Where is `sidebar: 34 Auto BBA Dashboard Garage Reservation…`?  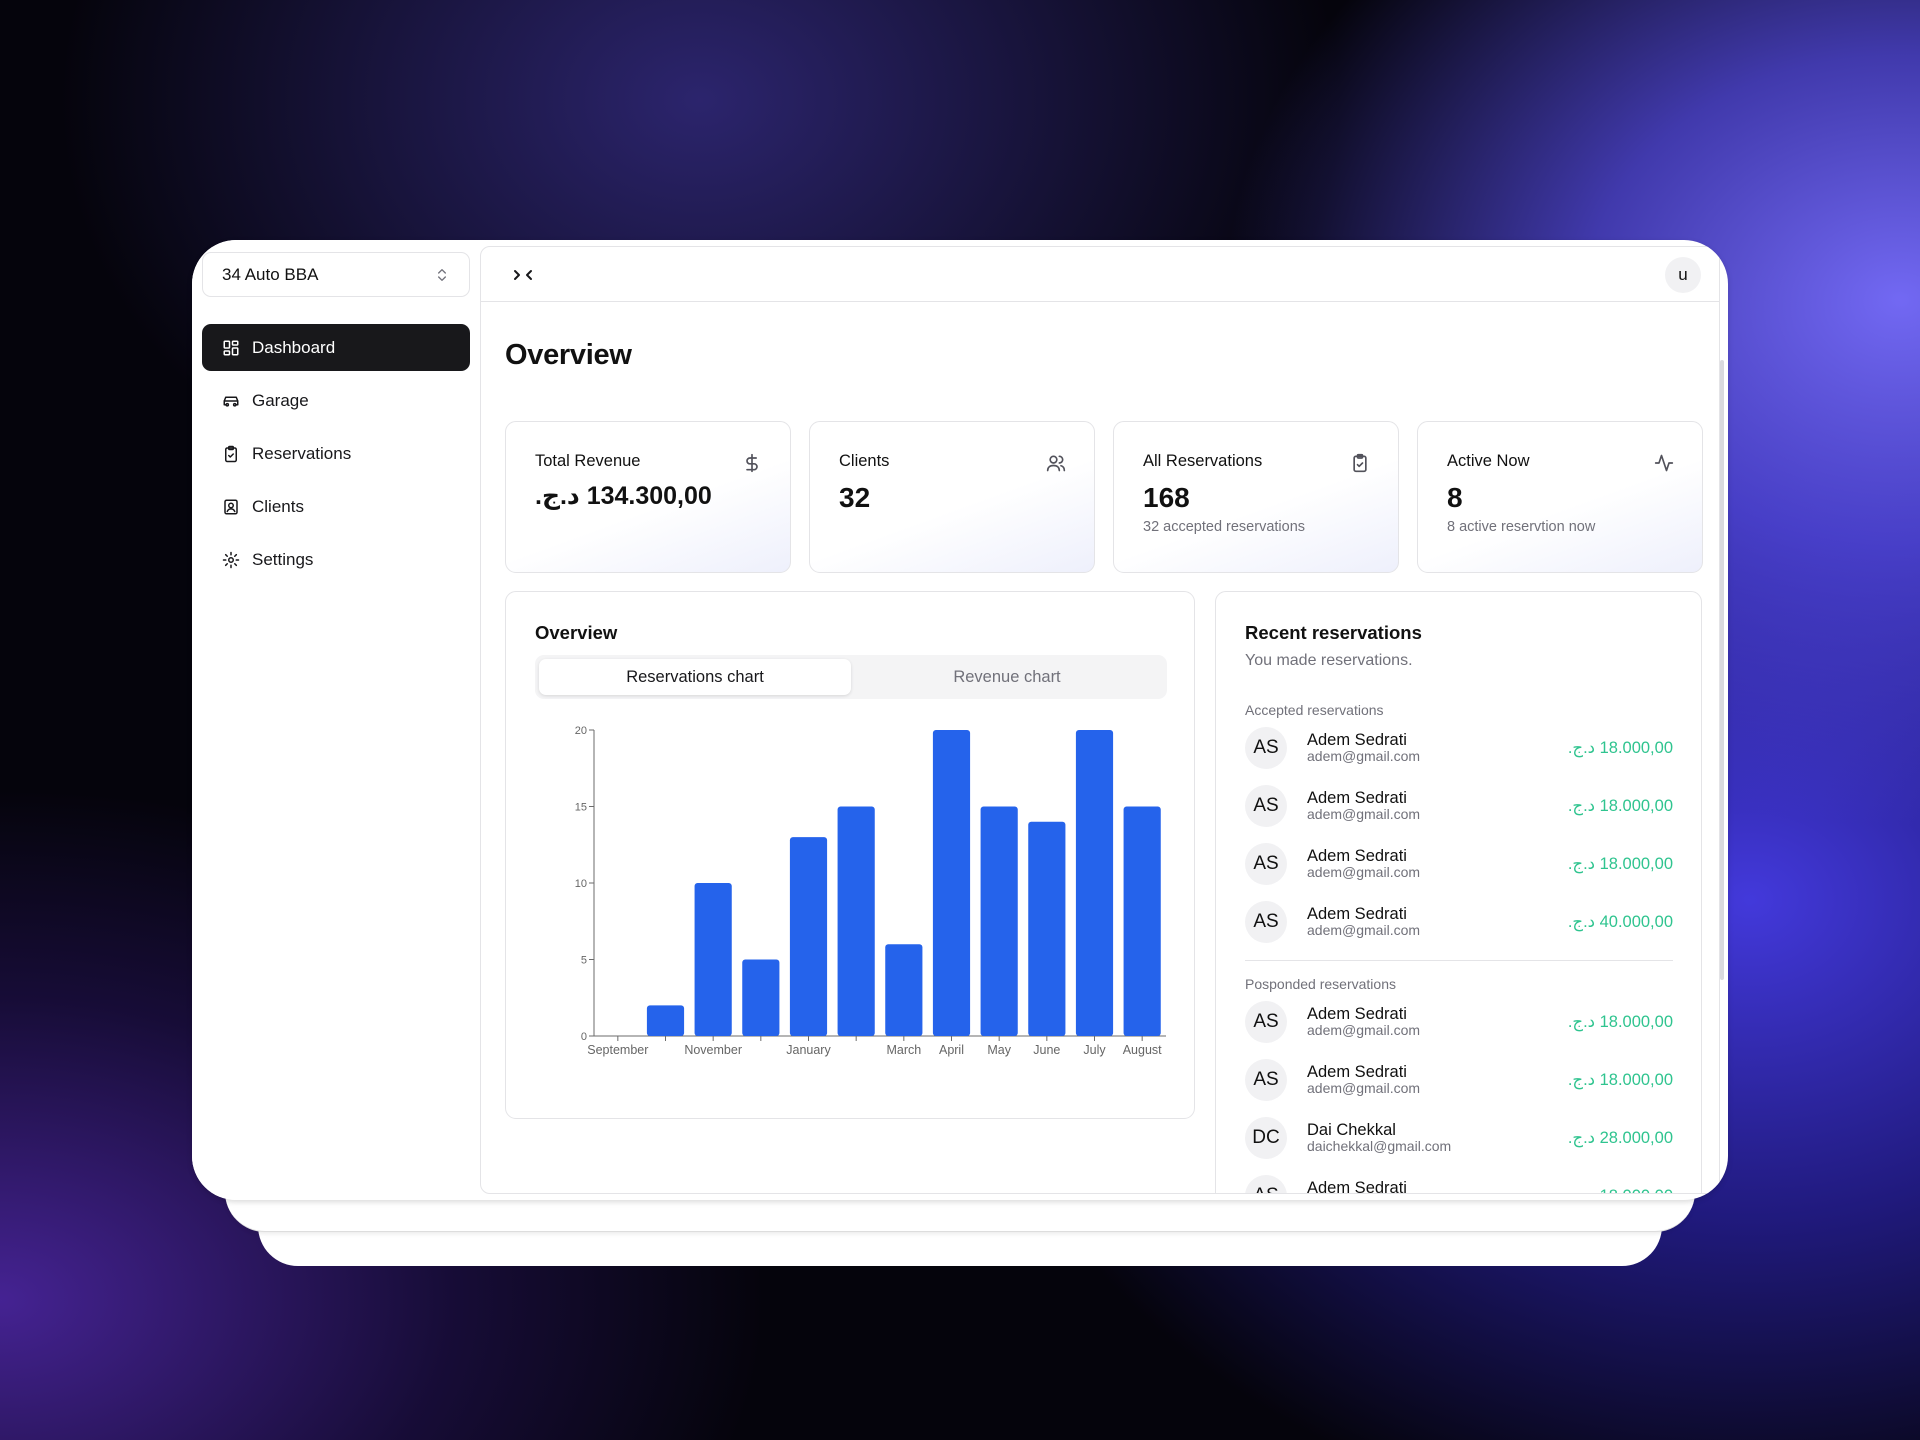
sidebar: 34 Auto BBA Dashboard Garage Reservation… is located at coordinates (335, 720).